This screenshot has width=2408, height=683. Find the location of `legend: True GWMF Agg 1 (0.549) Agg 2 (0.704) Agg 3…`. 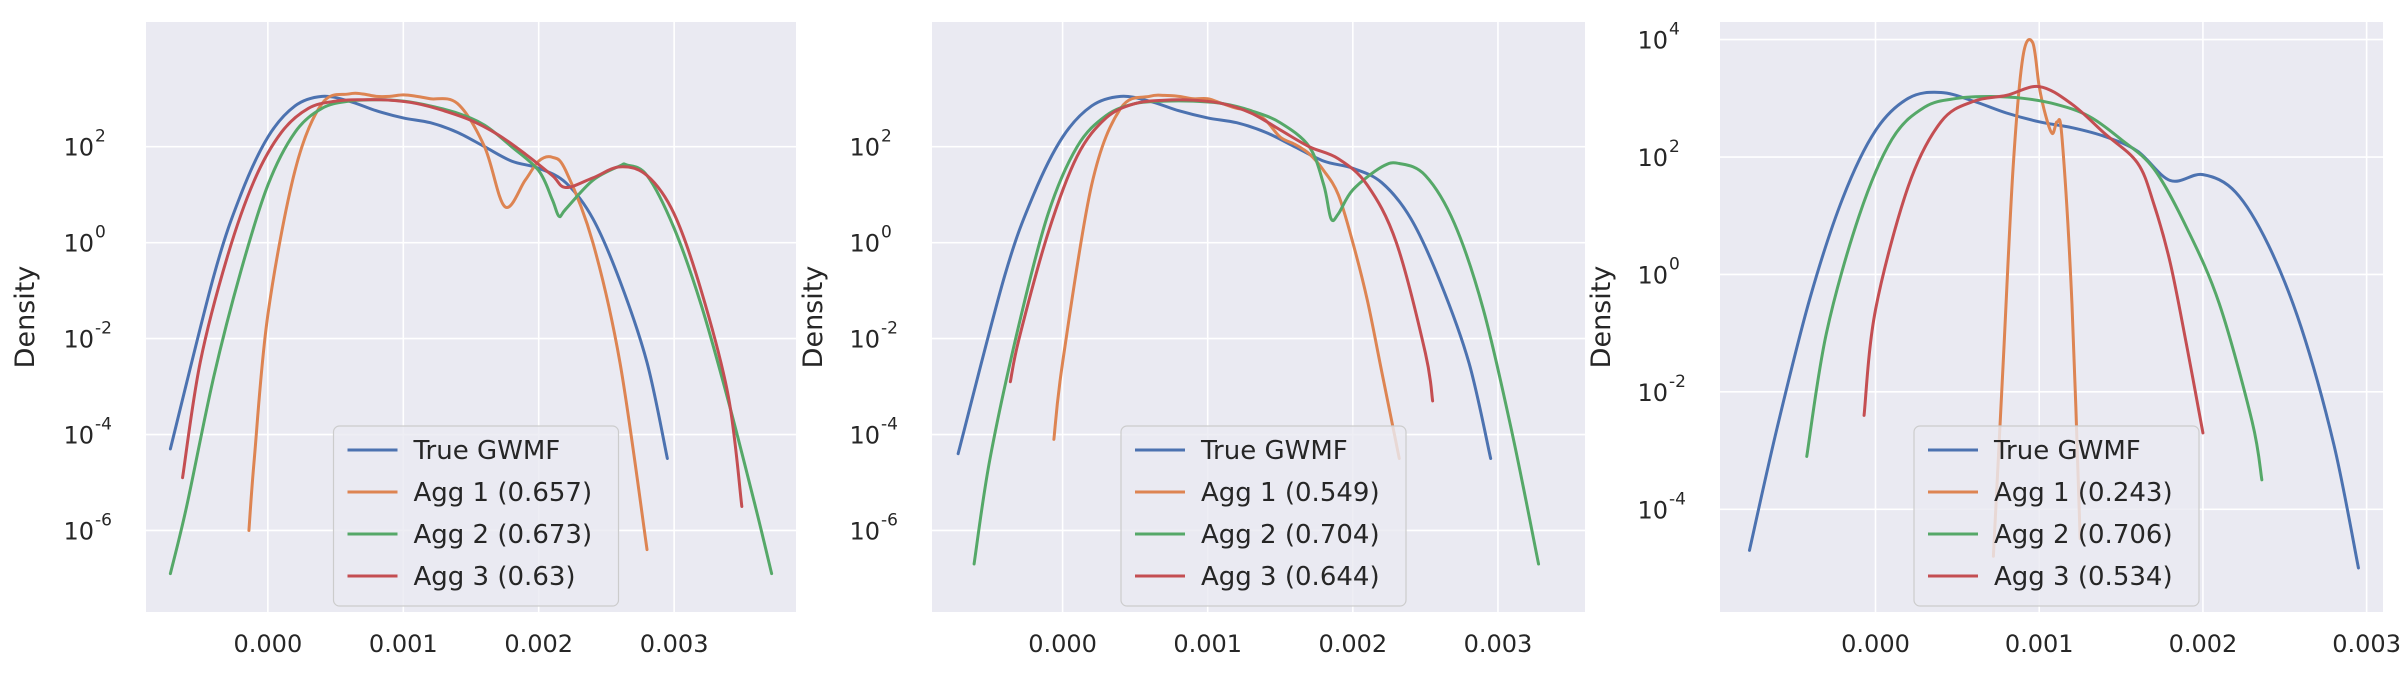

legend: True GWMF Agg 1 (0.549) Agg 2 (0.704) Agg 3… is located at coordinates (1263, 516).